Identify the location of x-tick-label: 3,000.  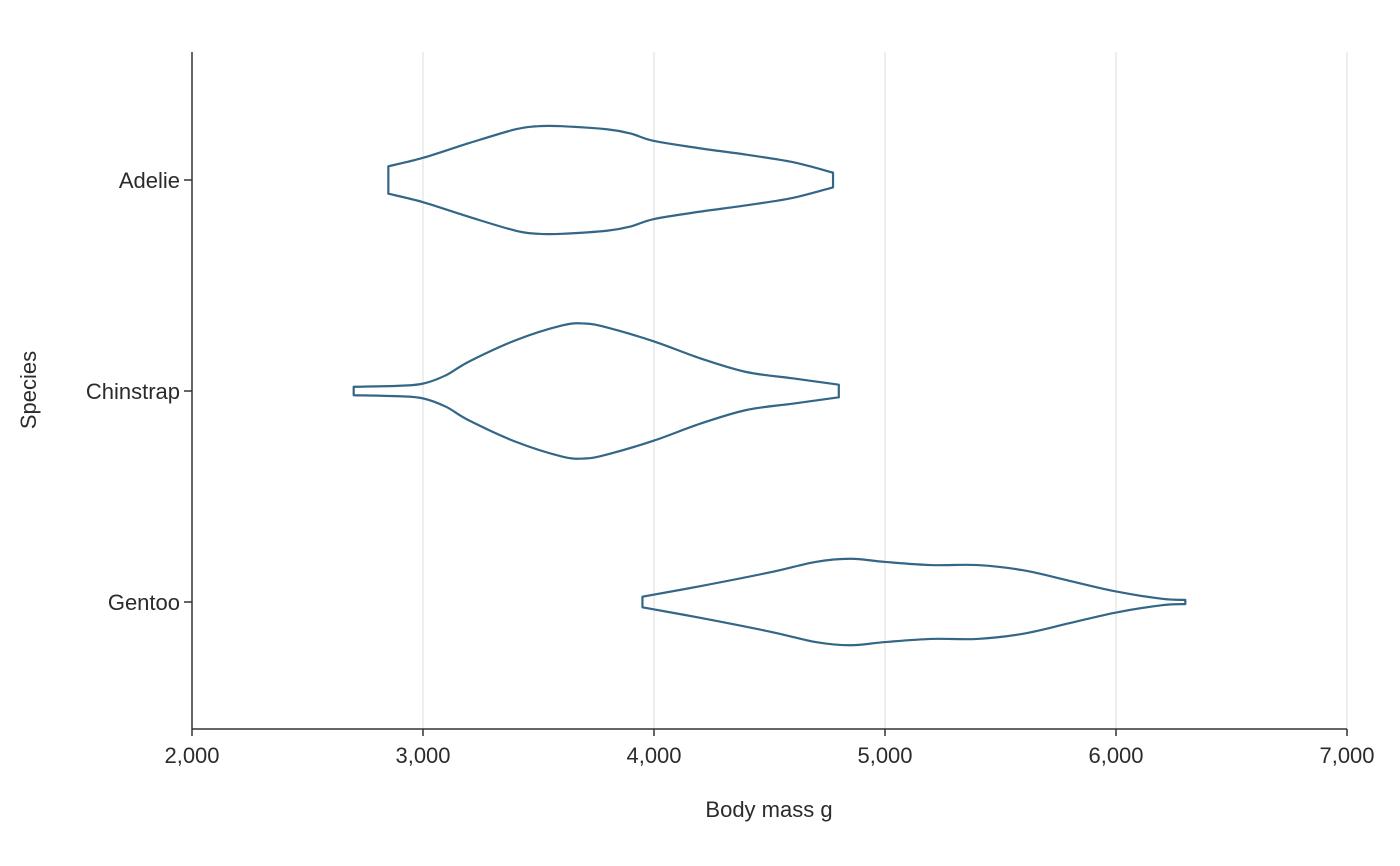
(422, 755).